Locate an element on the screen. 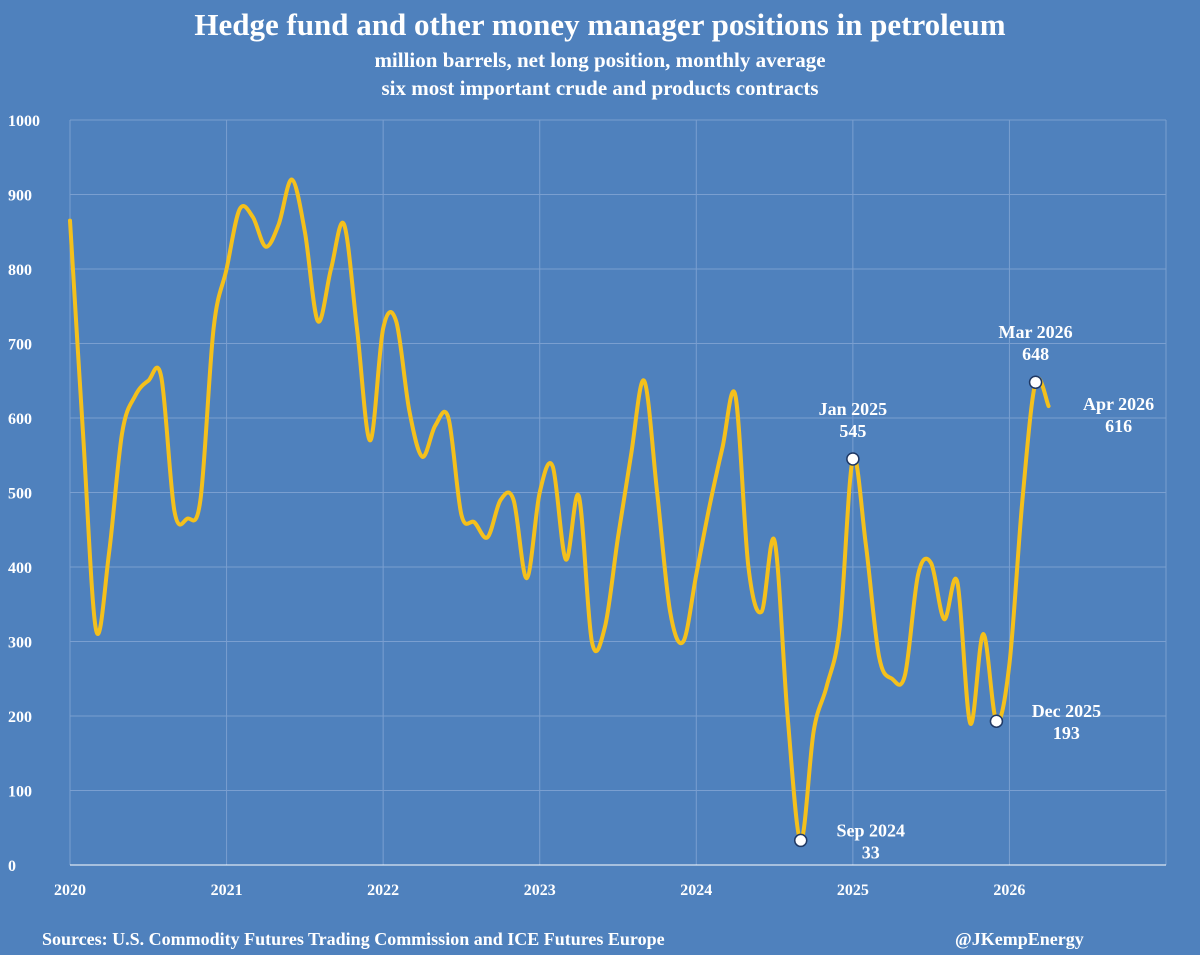 The height and width of the screenshot is (955, 1200). annotation-value-label: 616 is located at coordinates (1118, 426).